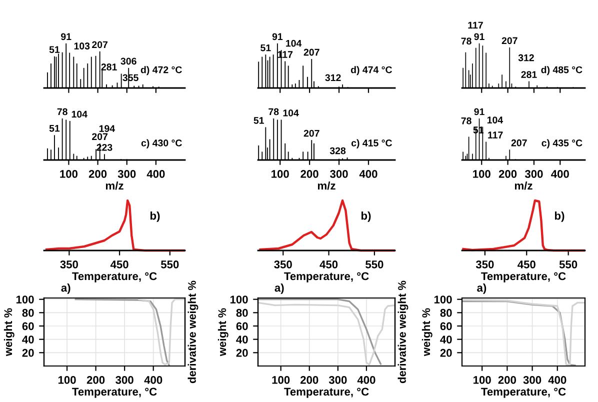 This screenshot has height=402, width=598. What do you see at coordinates (161, 71) in the screenshot?
I see `annotation: d) 472 °C` at bounding box center [161, 71].